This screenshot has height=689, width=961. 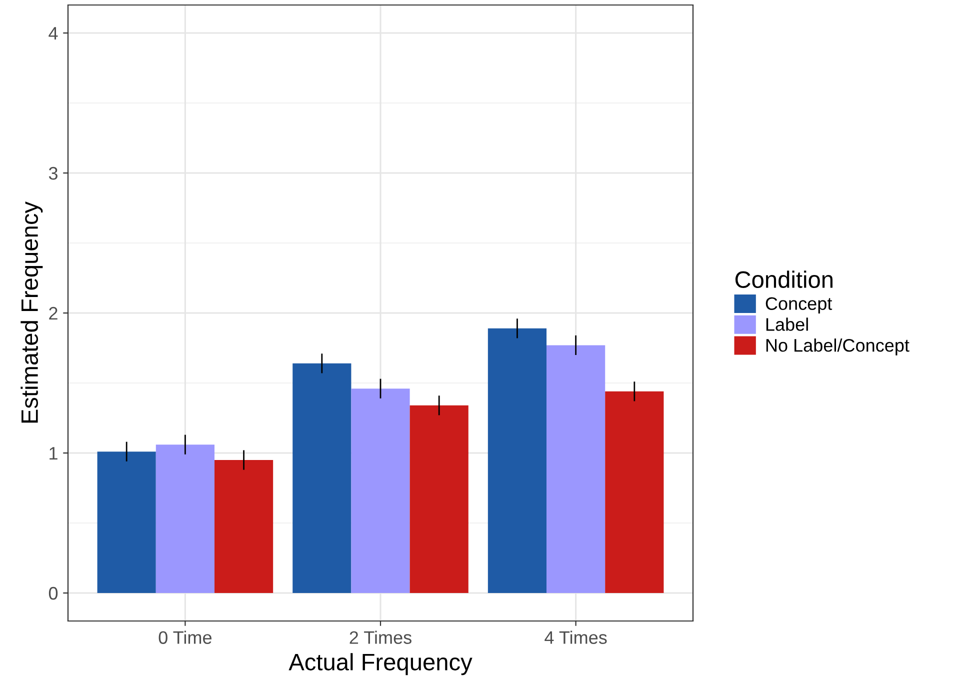 What do you see at coordinates (54, 453) in the screenshot?
I see `y-tick-label: 1` at bounding box center [54, 453].